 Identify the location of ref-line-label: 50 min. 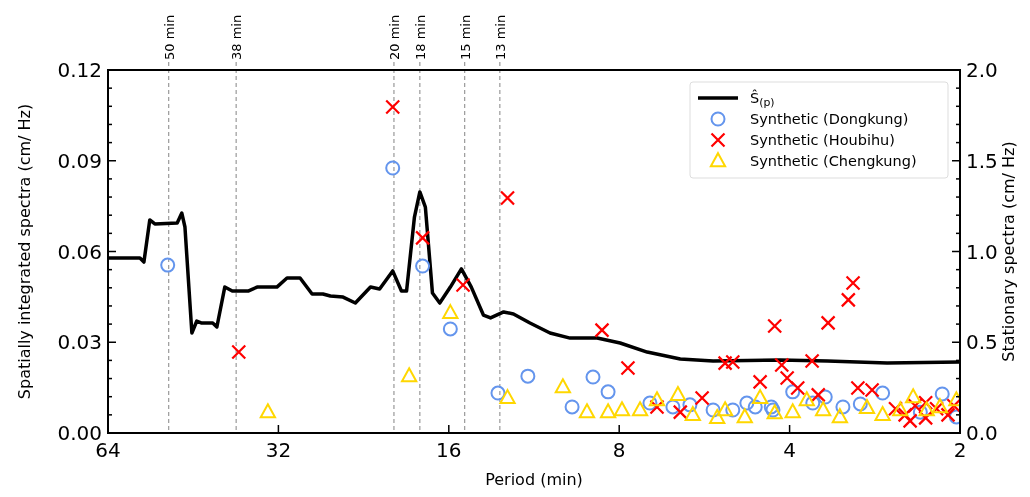
(169, 37).